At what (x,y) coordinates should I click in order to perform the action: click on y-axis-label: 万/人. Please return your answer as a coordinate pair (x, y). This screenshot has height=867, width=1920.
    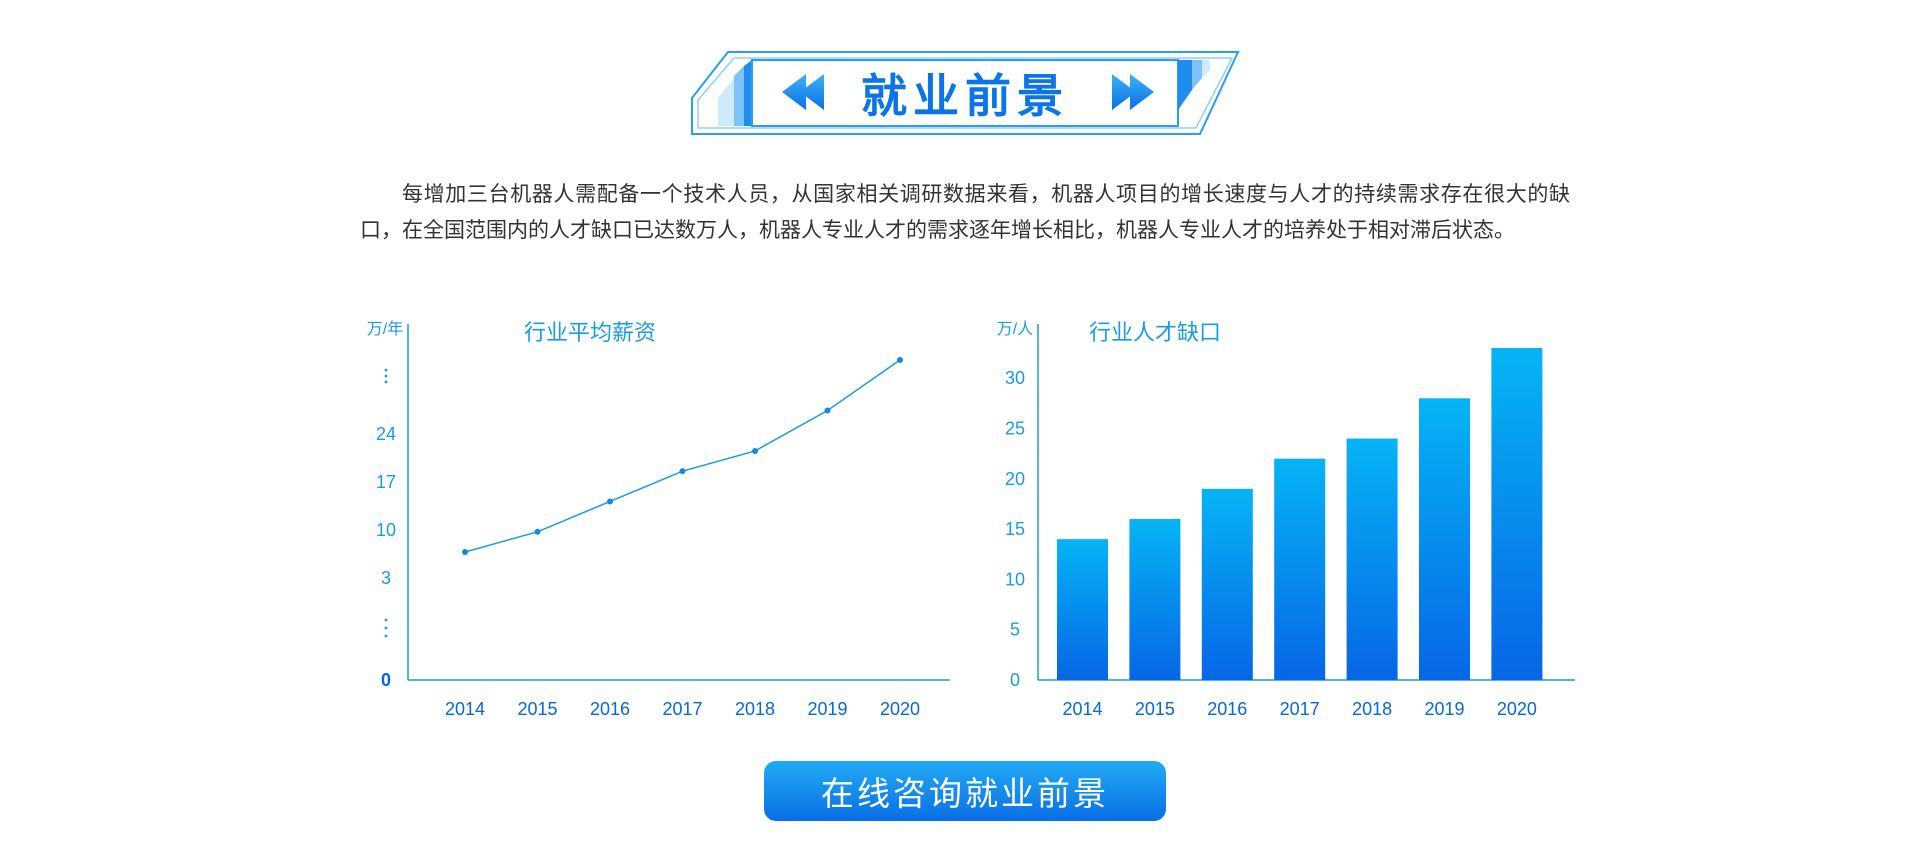
    Looking at the image, I should click on (1015, 329).